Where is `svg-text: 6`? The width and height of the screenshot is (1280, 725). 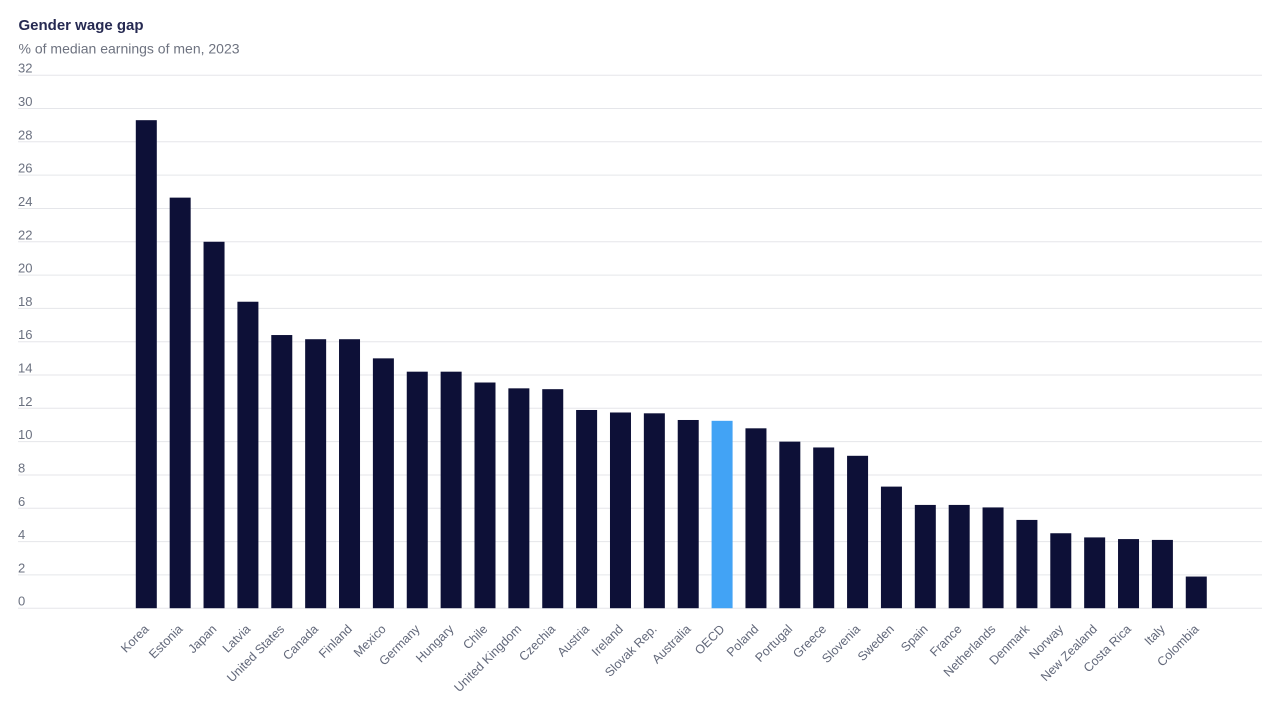 svg-text: 6 is located at coordinates (21, 501).